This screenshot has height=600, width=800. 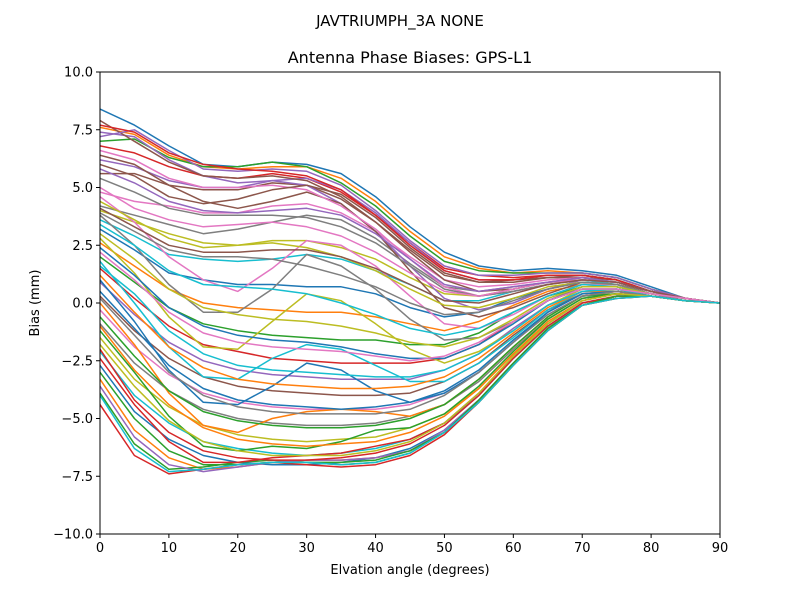 What do you see at coordinates (238, 548) in the screenshot?
I see `x-tick-label: 20` at bounding box center [238, 548].